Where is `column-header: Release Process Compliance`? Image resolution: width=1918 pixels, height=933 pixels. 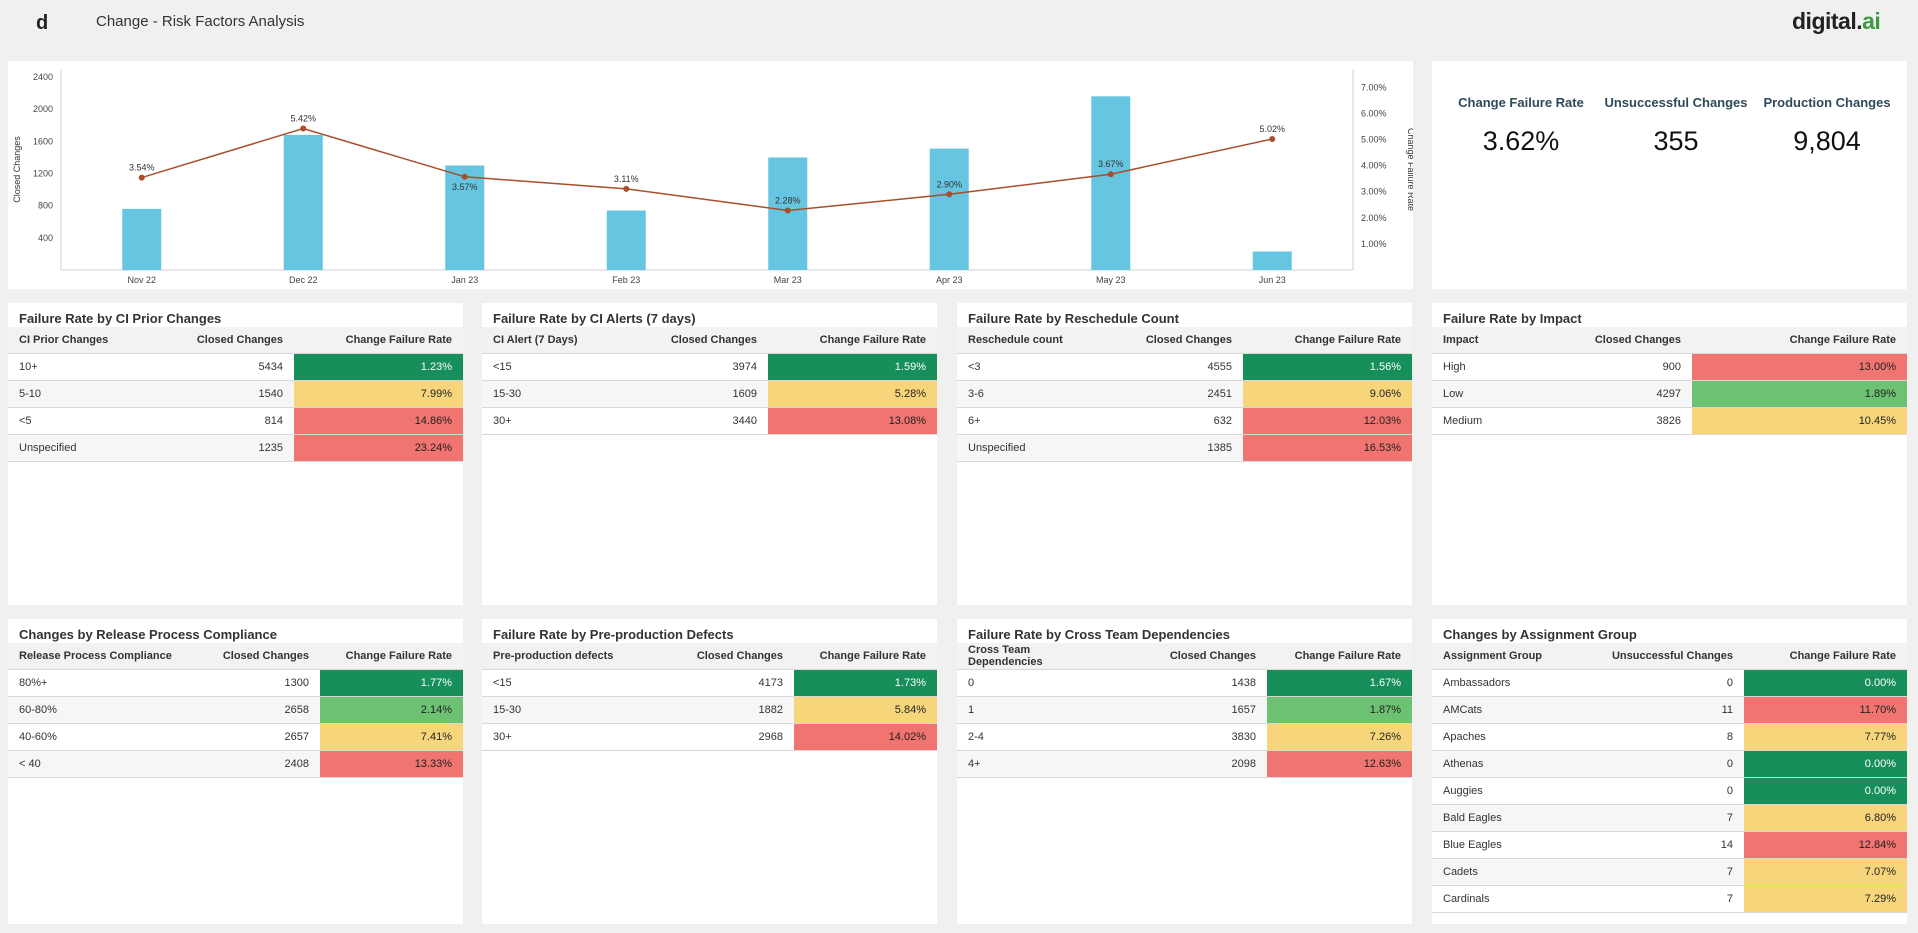 column-header: Release Process Compliance is located at coordinates (96, 656).